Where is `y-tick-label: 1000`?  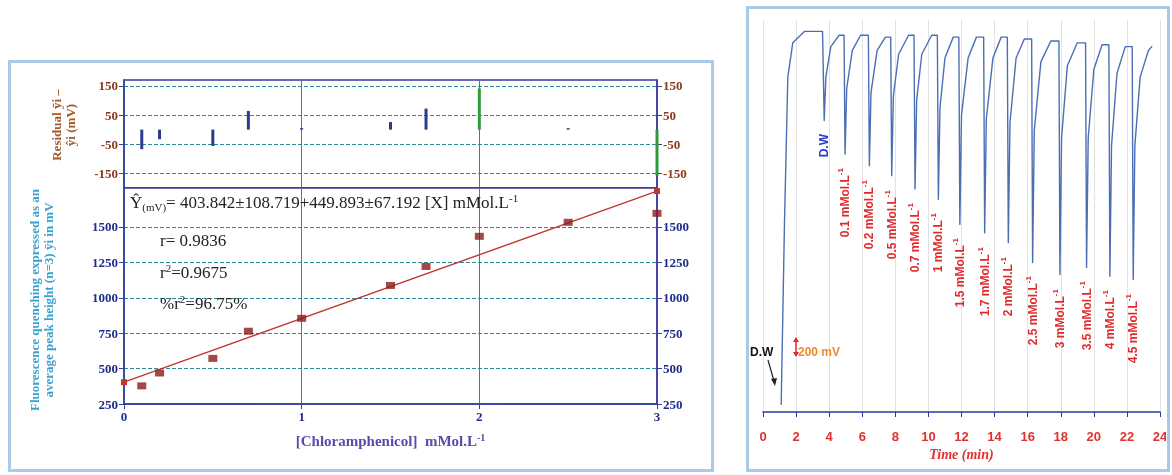
y-tick-label: 1000 is located at coordinates (105, 298).